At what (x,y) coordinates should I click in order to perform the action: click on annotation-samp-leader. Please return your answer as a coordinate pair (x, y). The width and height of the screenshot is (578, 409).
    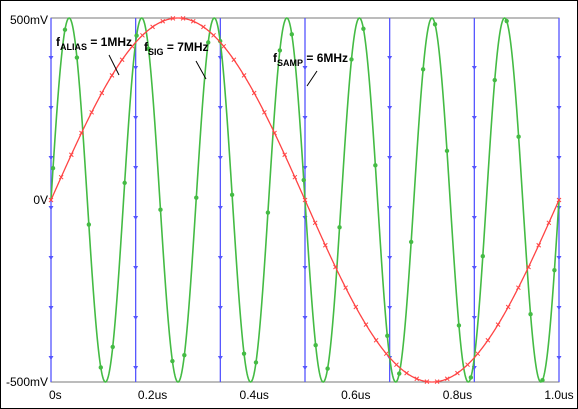
    Looking at the image, I should click on (312, 78).